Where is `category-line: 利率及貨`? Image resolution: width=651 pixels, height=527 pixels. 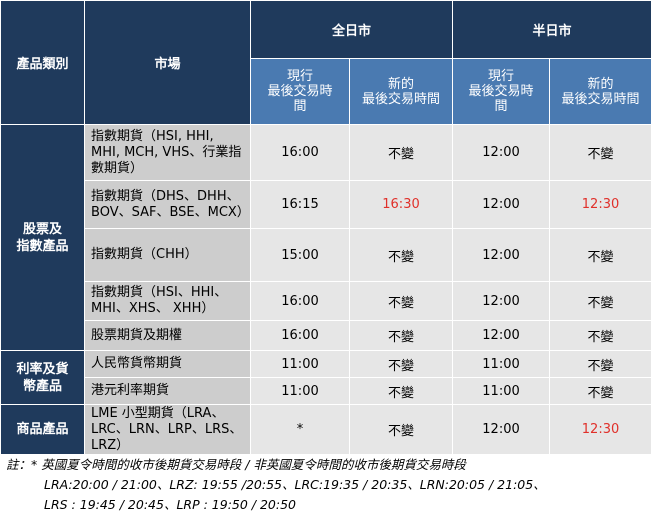
category-line: 利率及貨 is located at coordinates (42, 369).